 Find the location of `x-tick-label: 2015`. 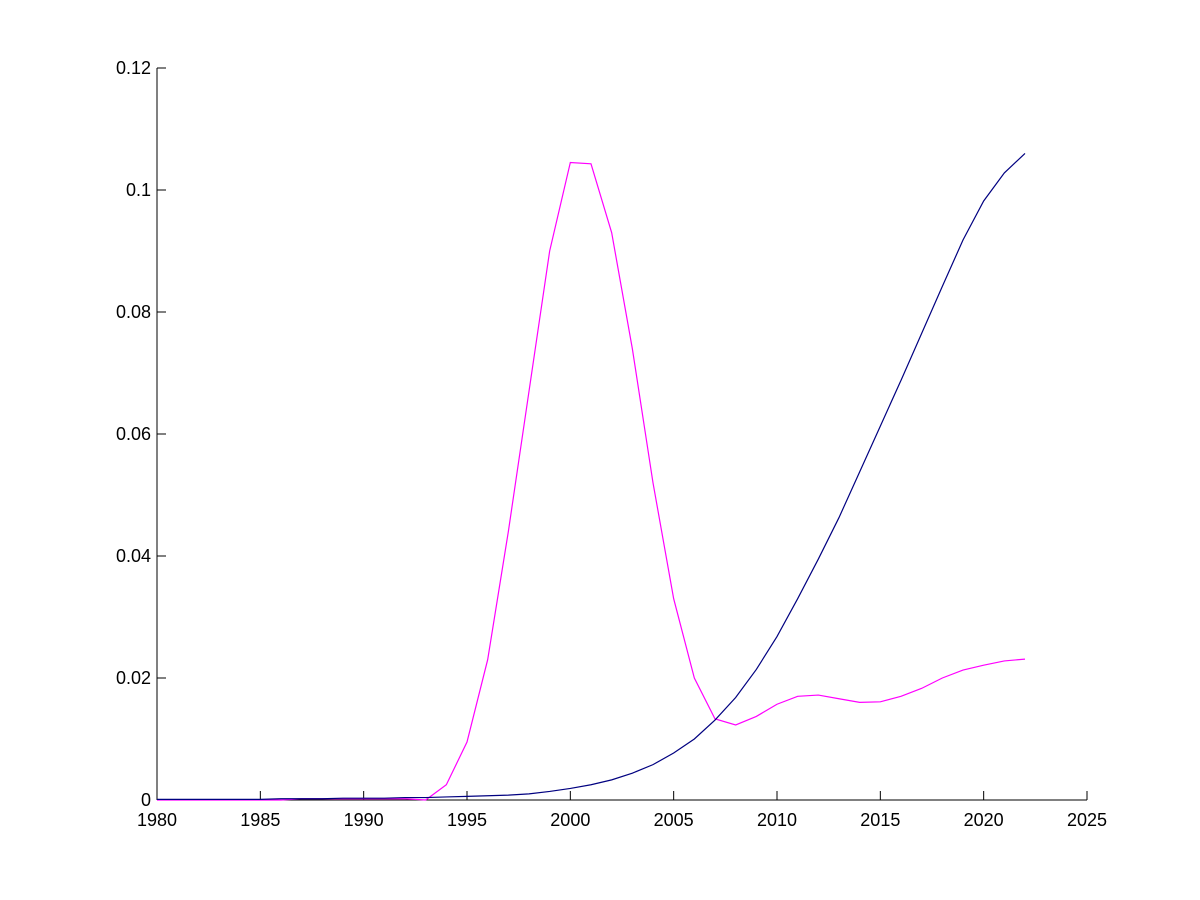

x-tick-label: 2015 is located at coordinates (880, 820).